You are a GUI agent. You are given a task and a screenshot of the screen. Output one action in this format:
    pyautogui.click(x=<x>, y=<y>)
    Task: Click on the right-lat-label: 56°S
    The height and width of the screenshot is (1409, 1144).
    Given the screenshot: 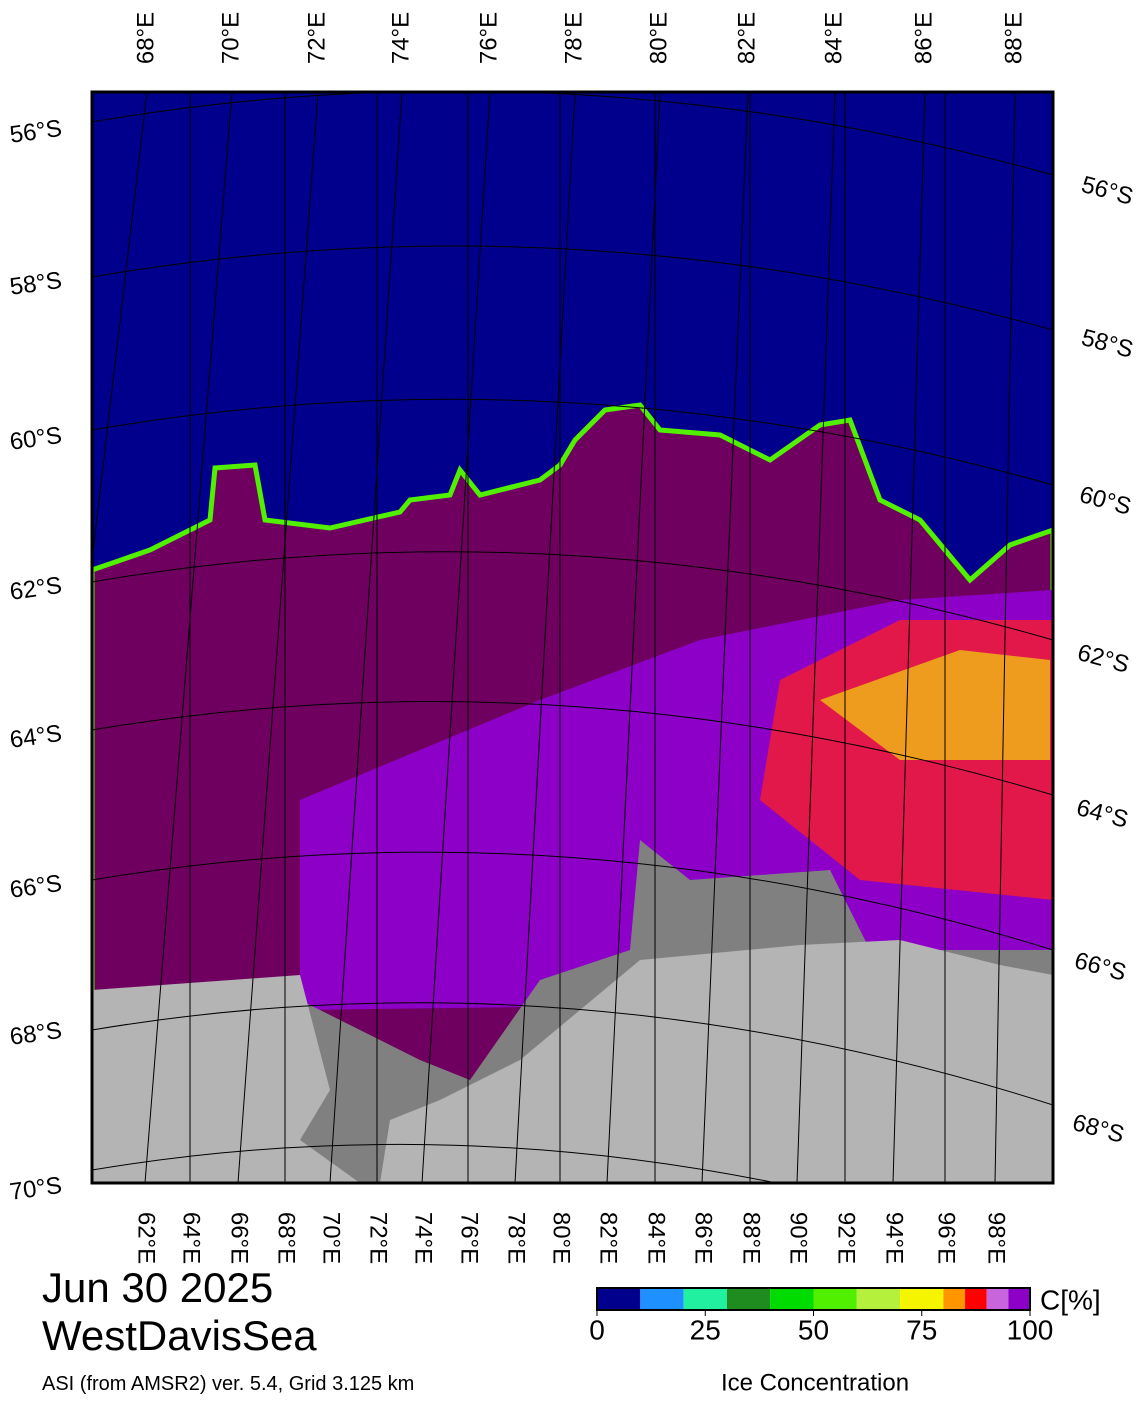 What is the action you would take?
    pyautogui.click(x=1108, y=191)
    